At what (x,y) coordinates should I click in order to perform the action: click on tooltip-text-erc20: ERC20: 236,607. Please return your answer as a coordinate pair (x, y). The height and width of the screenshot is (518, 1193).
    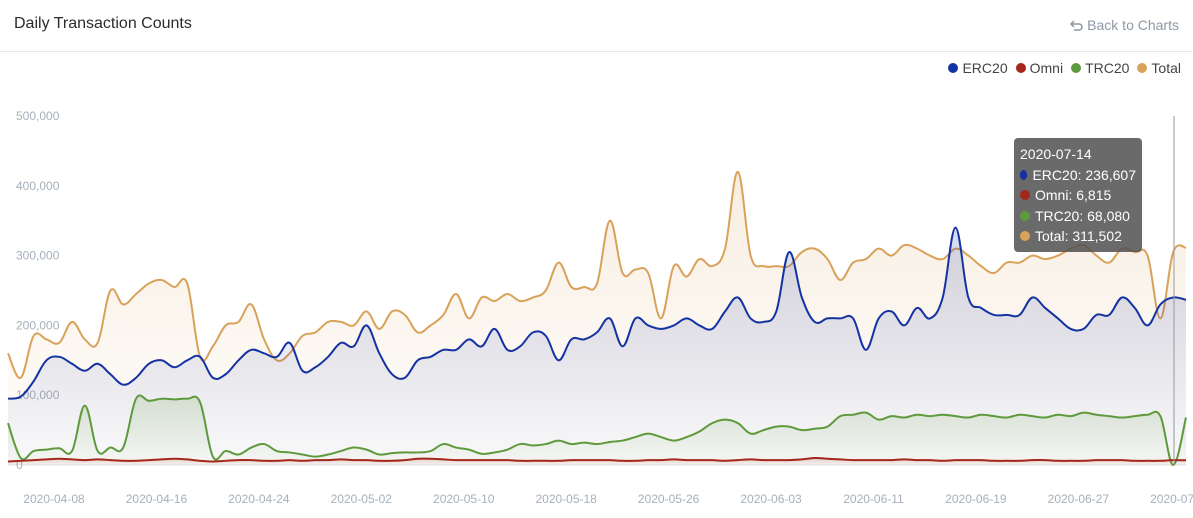
    Looking at the image, I should click on (1084, 174).